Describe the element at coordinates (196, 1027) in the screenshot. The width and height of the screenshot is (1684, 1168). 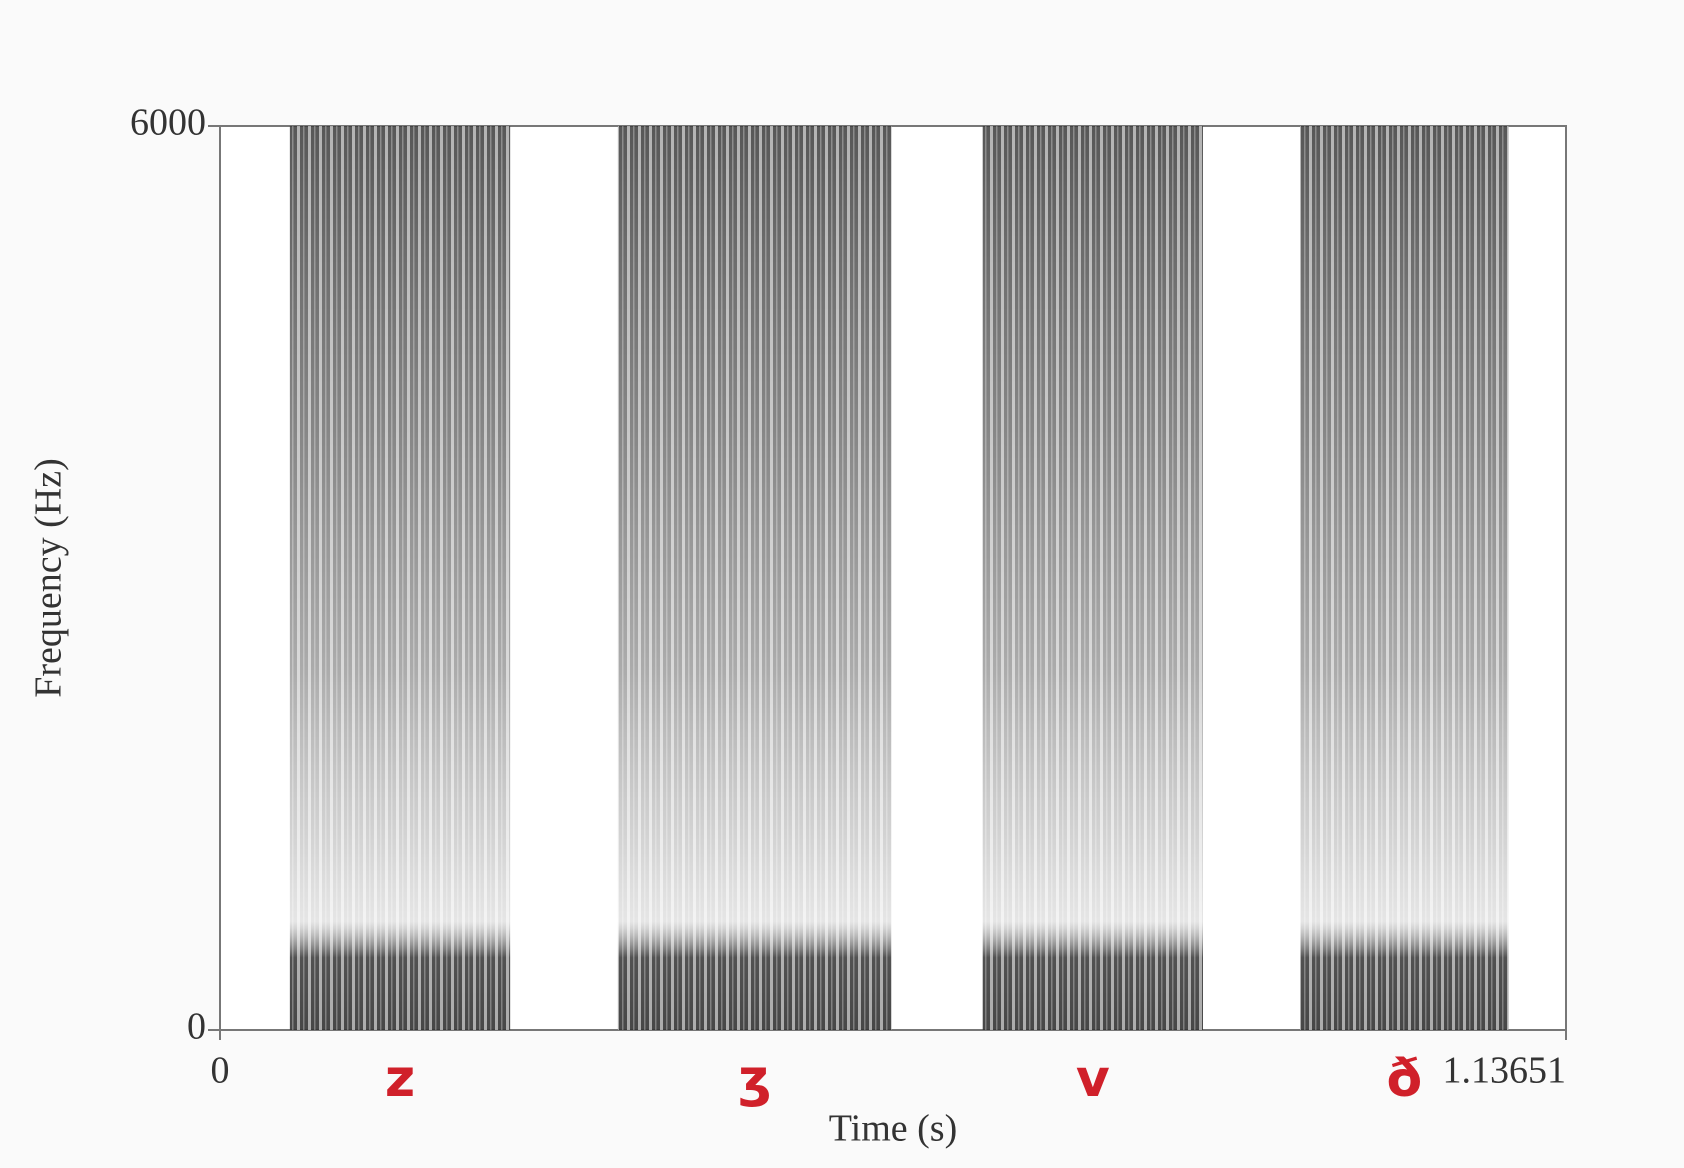
I see `y-tick-label: 0` at that location.